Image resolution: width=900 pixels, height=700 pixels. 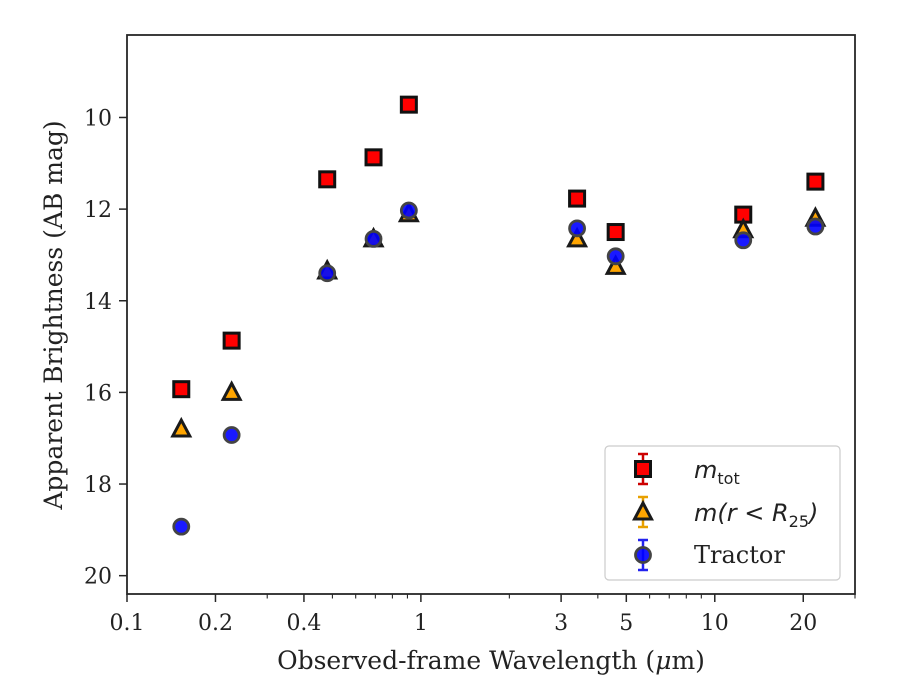 What do you see at coordinates (643, 512) in the screenshot?
I see `legend-marker-mr25` at bounding box center [643, 512].